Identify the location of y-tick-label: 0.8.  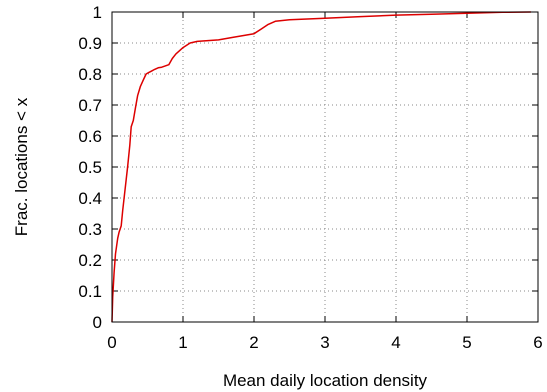
(90, 74).